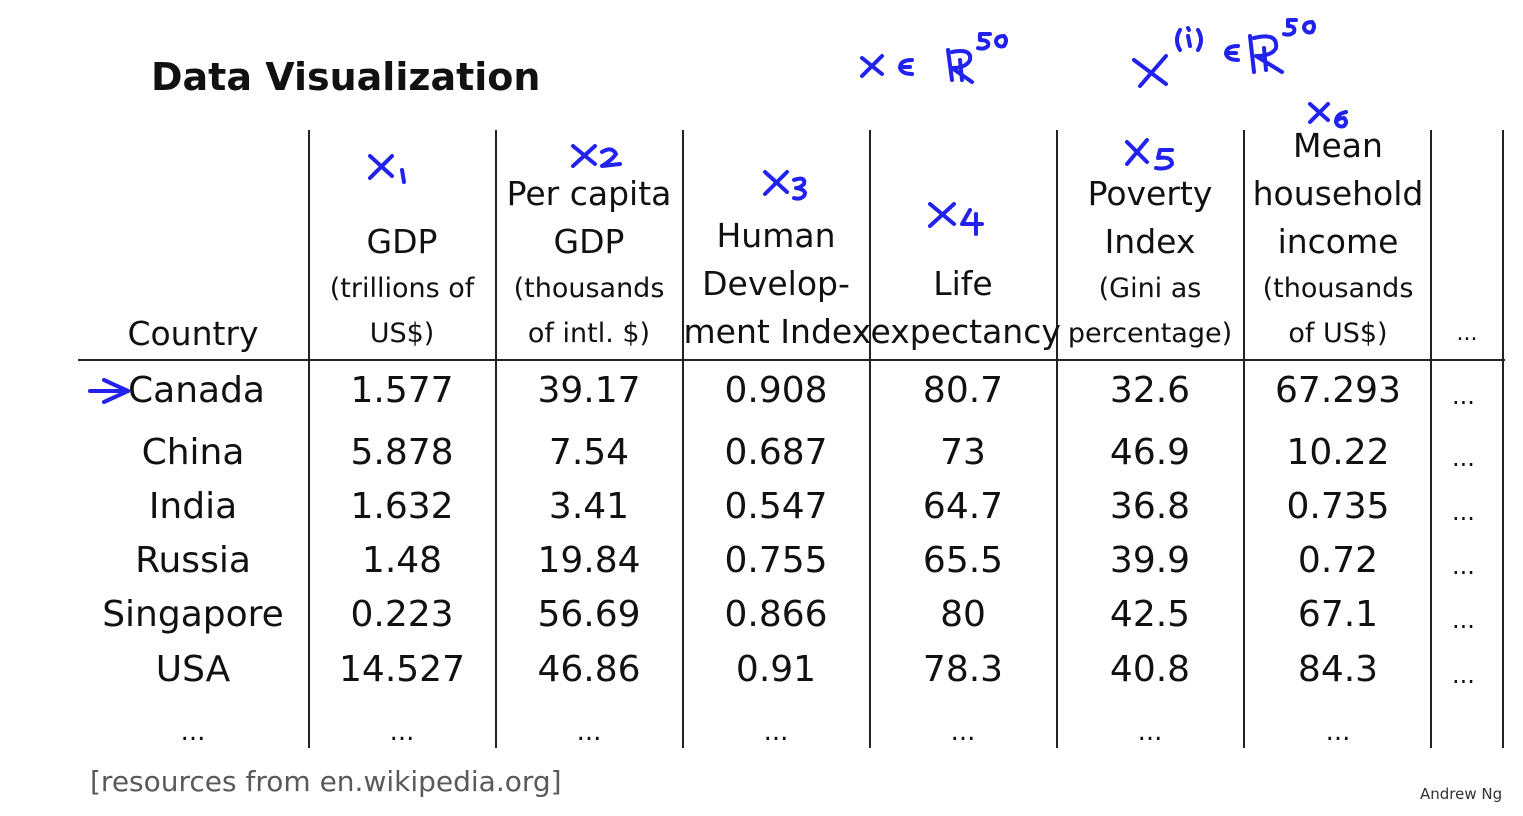 This screenshot has height=816, width=1523. Describe the element at coordinates (589, 614) in the screenshot. I see `value-cell: 56.69` at that location.